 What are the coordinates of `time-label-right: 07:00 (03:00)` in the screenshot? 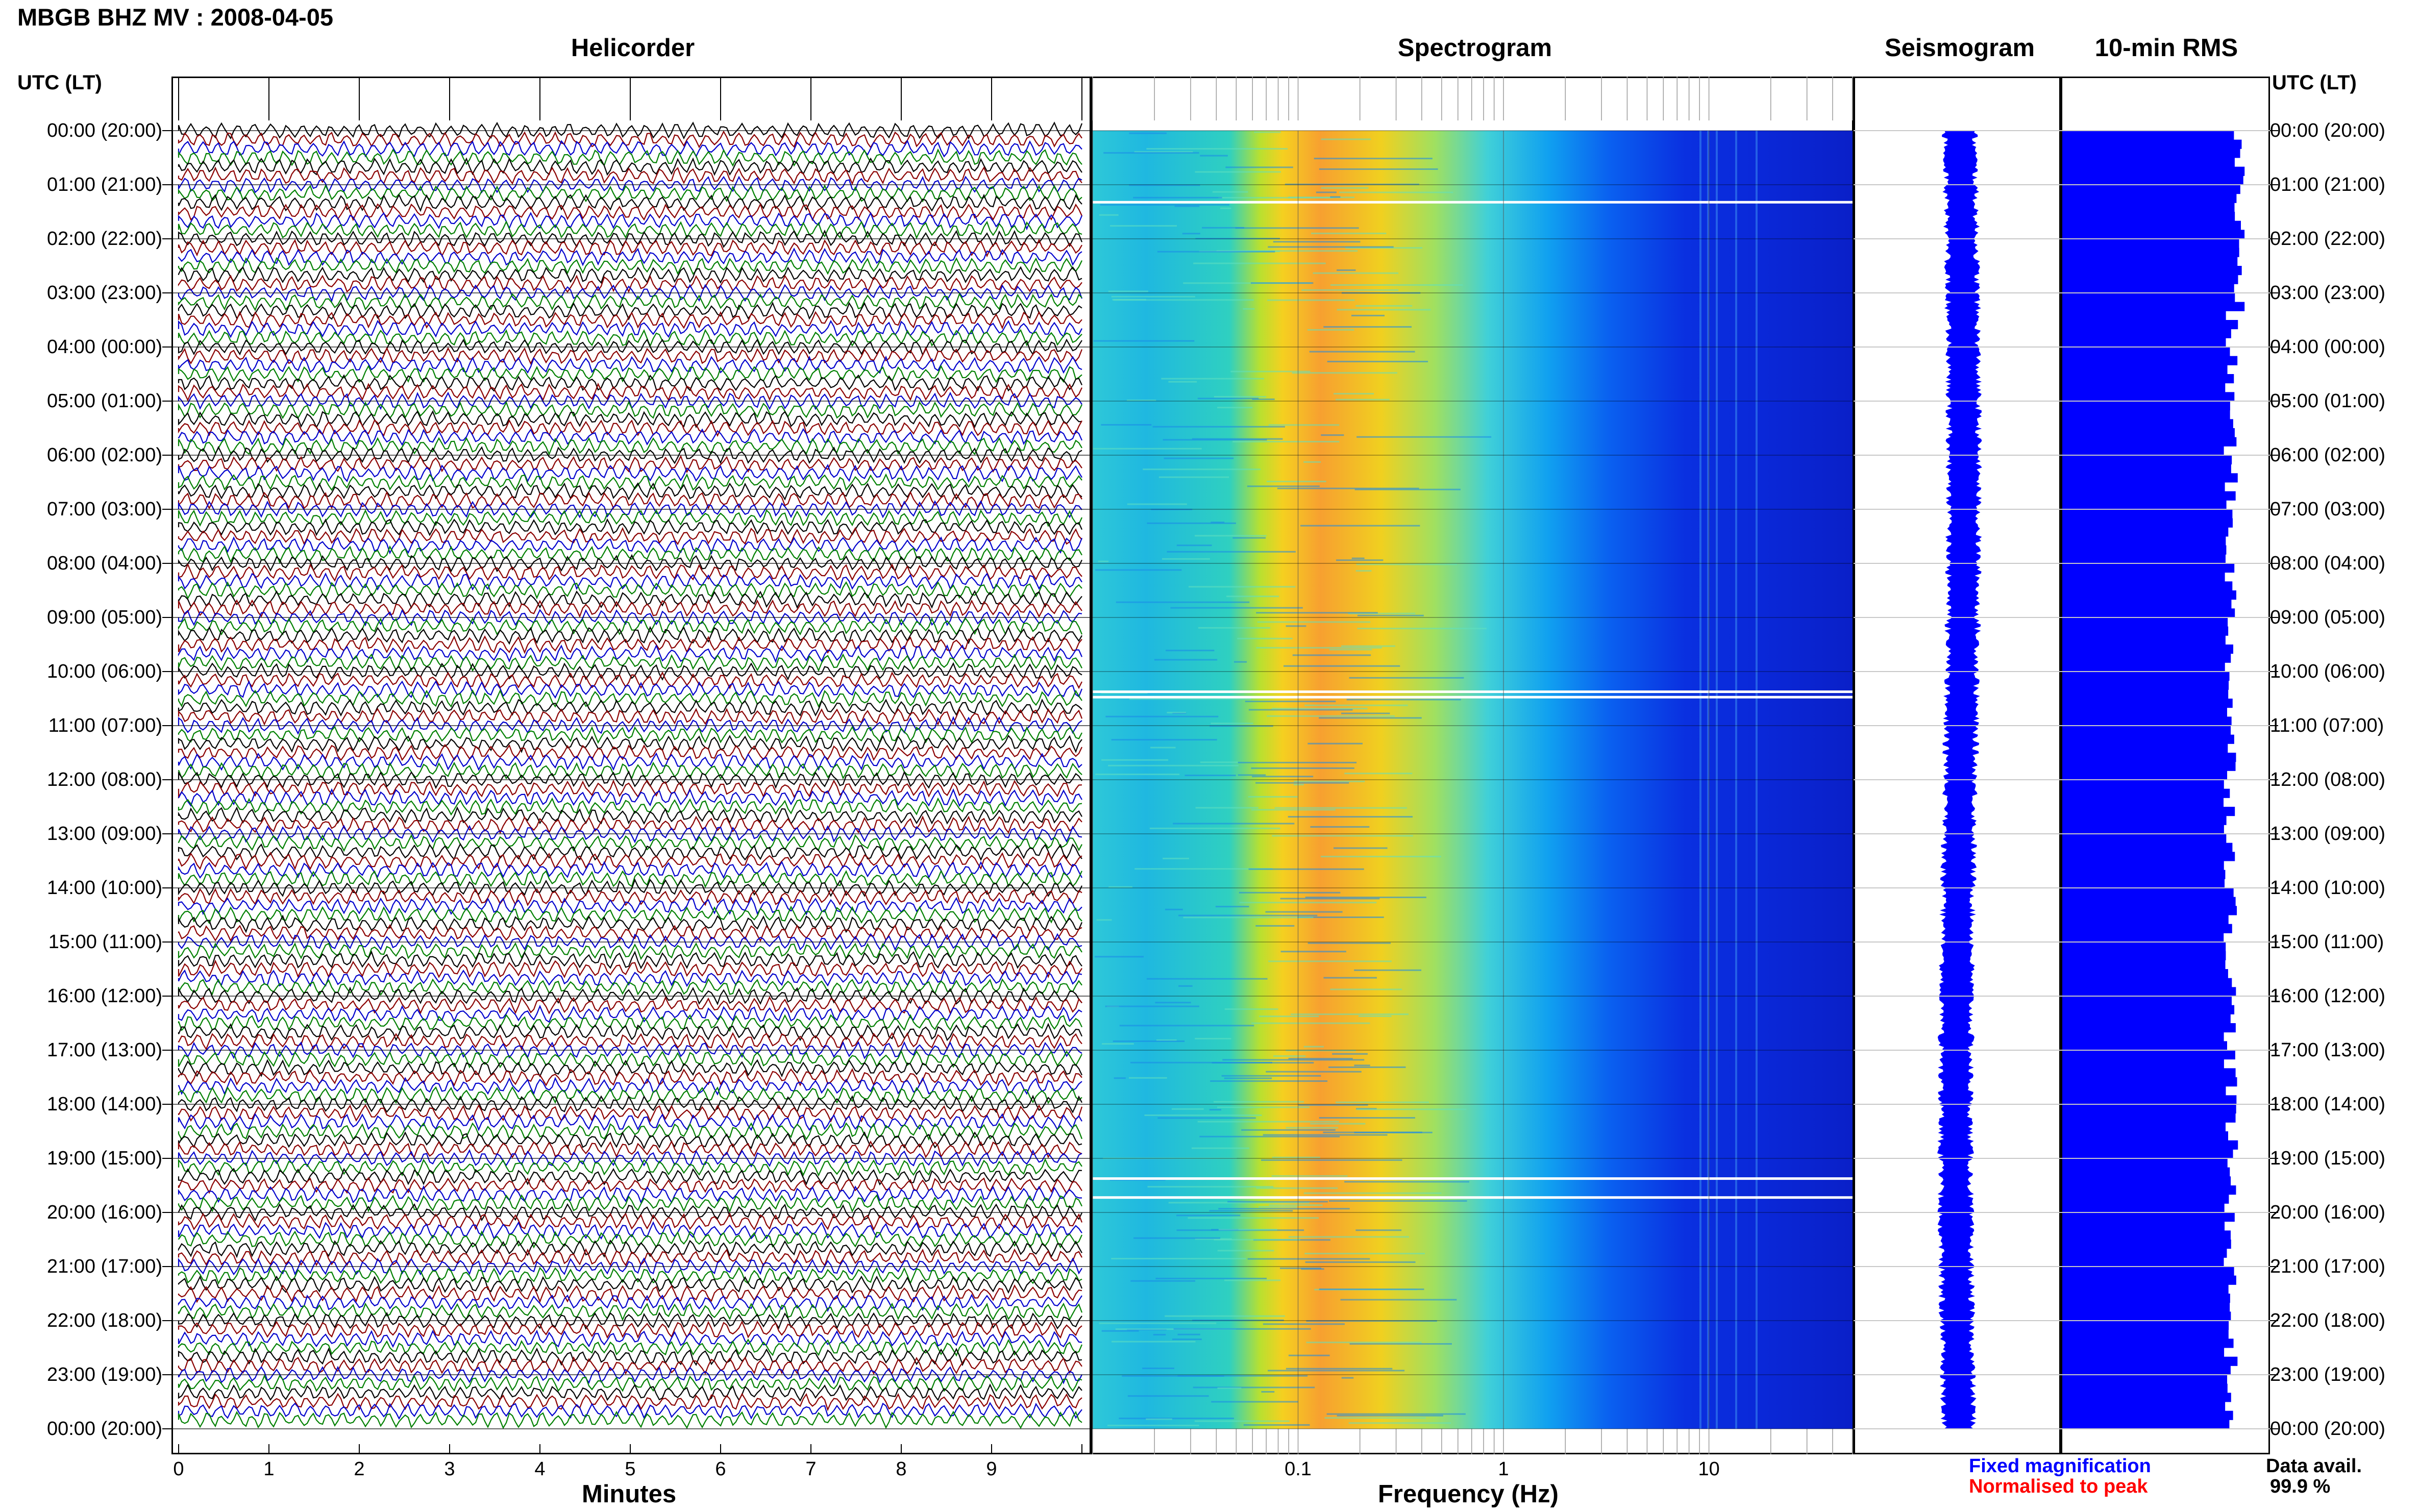 It's located at (2328, 509).